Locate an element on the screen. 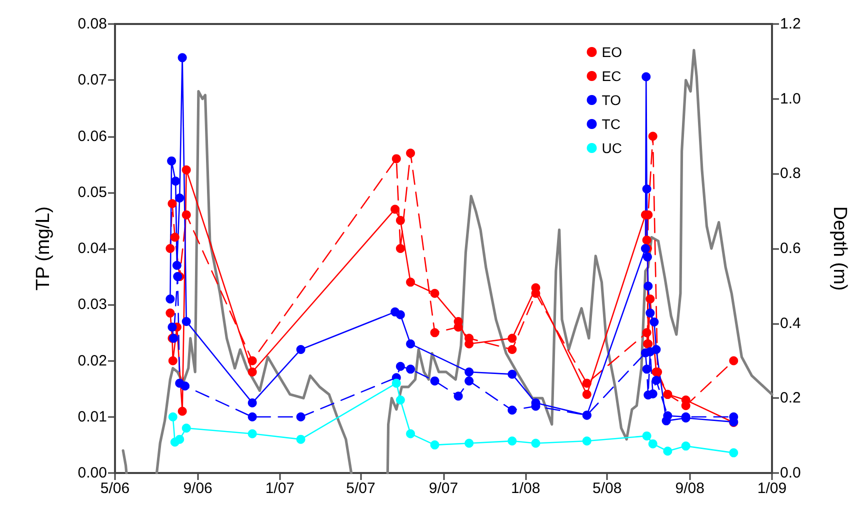 This screenshot has width=857, height=511. legend-label: TO is located at coordinates (612, 100).